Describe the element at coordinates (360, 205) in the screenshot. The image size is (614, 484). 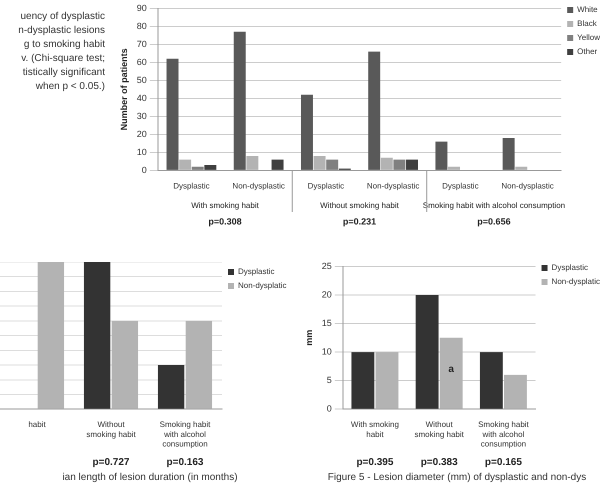
I see `text: Without smoking habit` at that location.